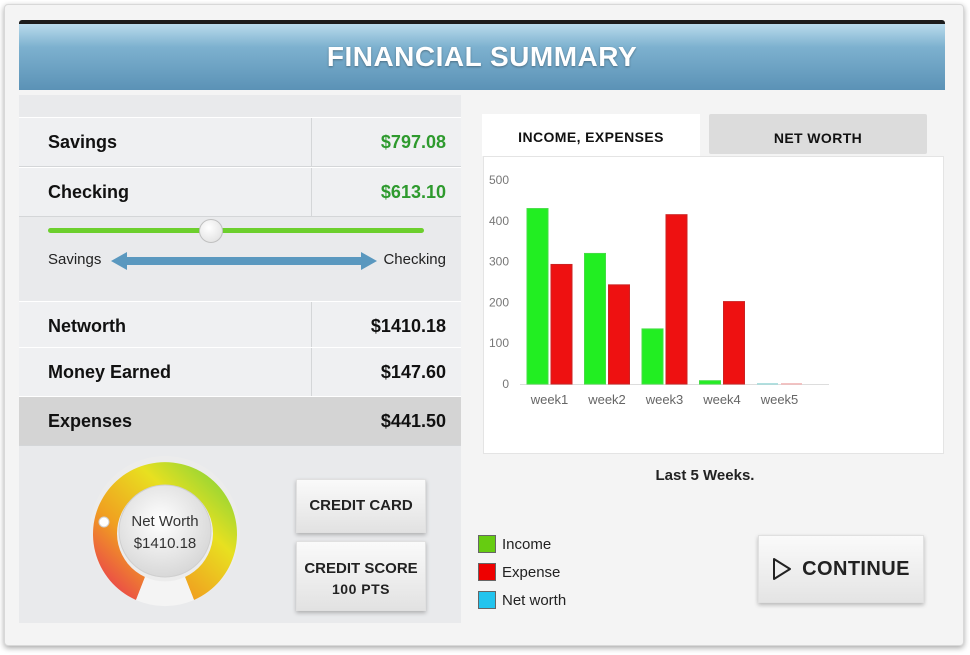 The width and height of the screenshot is (970, 655). Describe the element at coordinates (595, 318) in the screenshot. I see `bar-income-week2` at that location.